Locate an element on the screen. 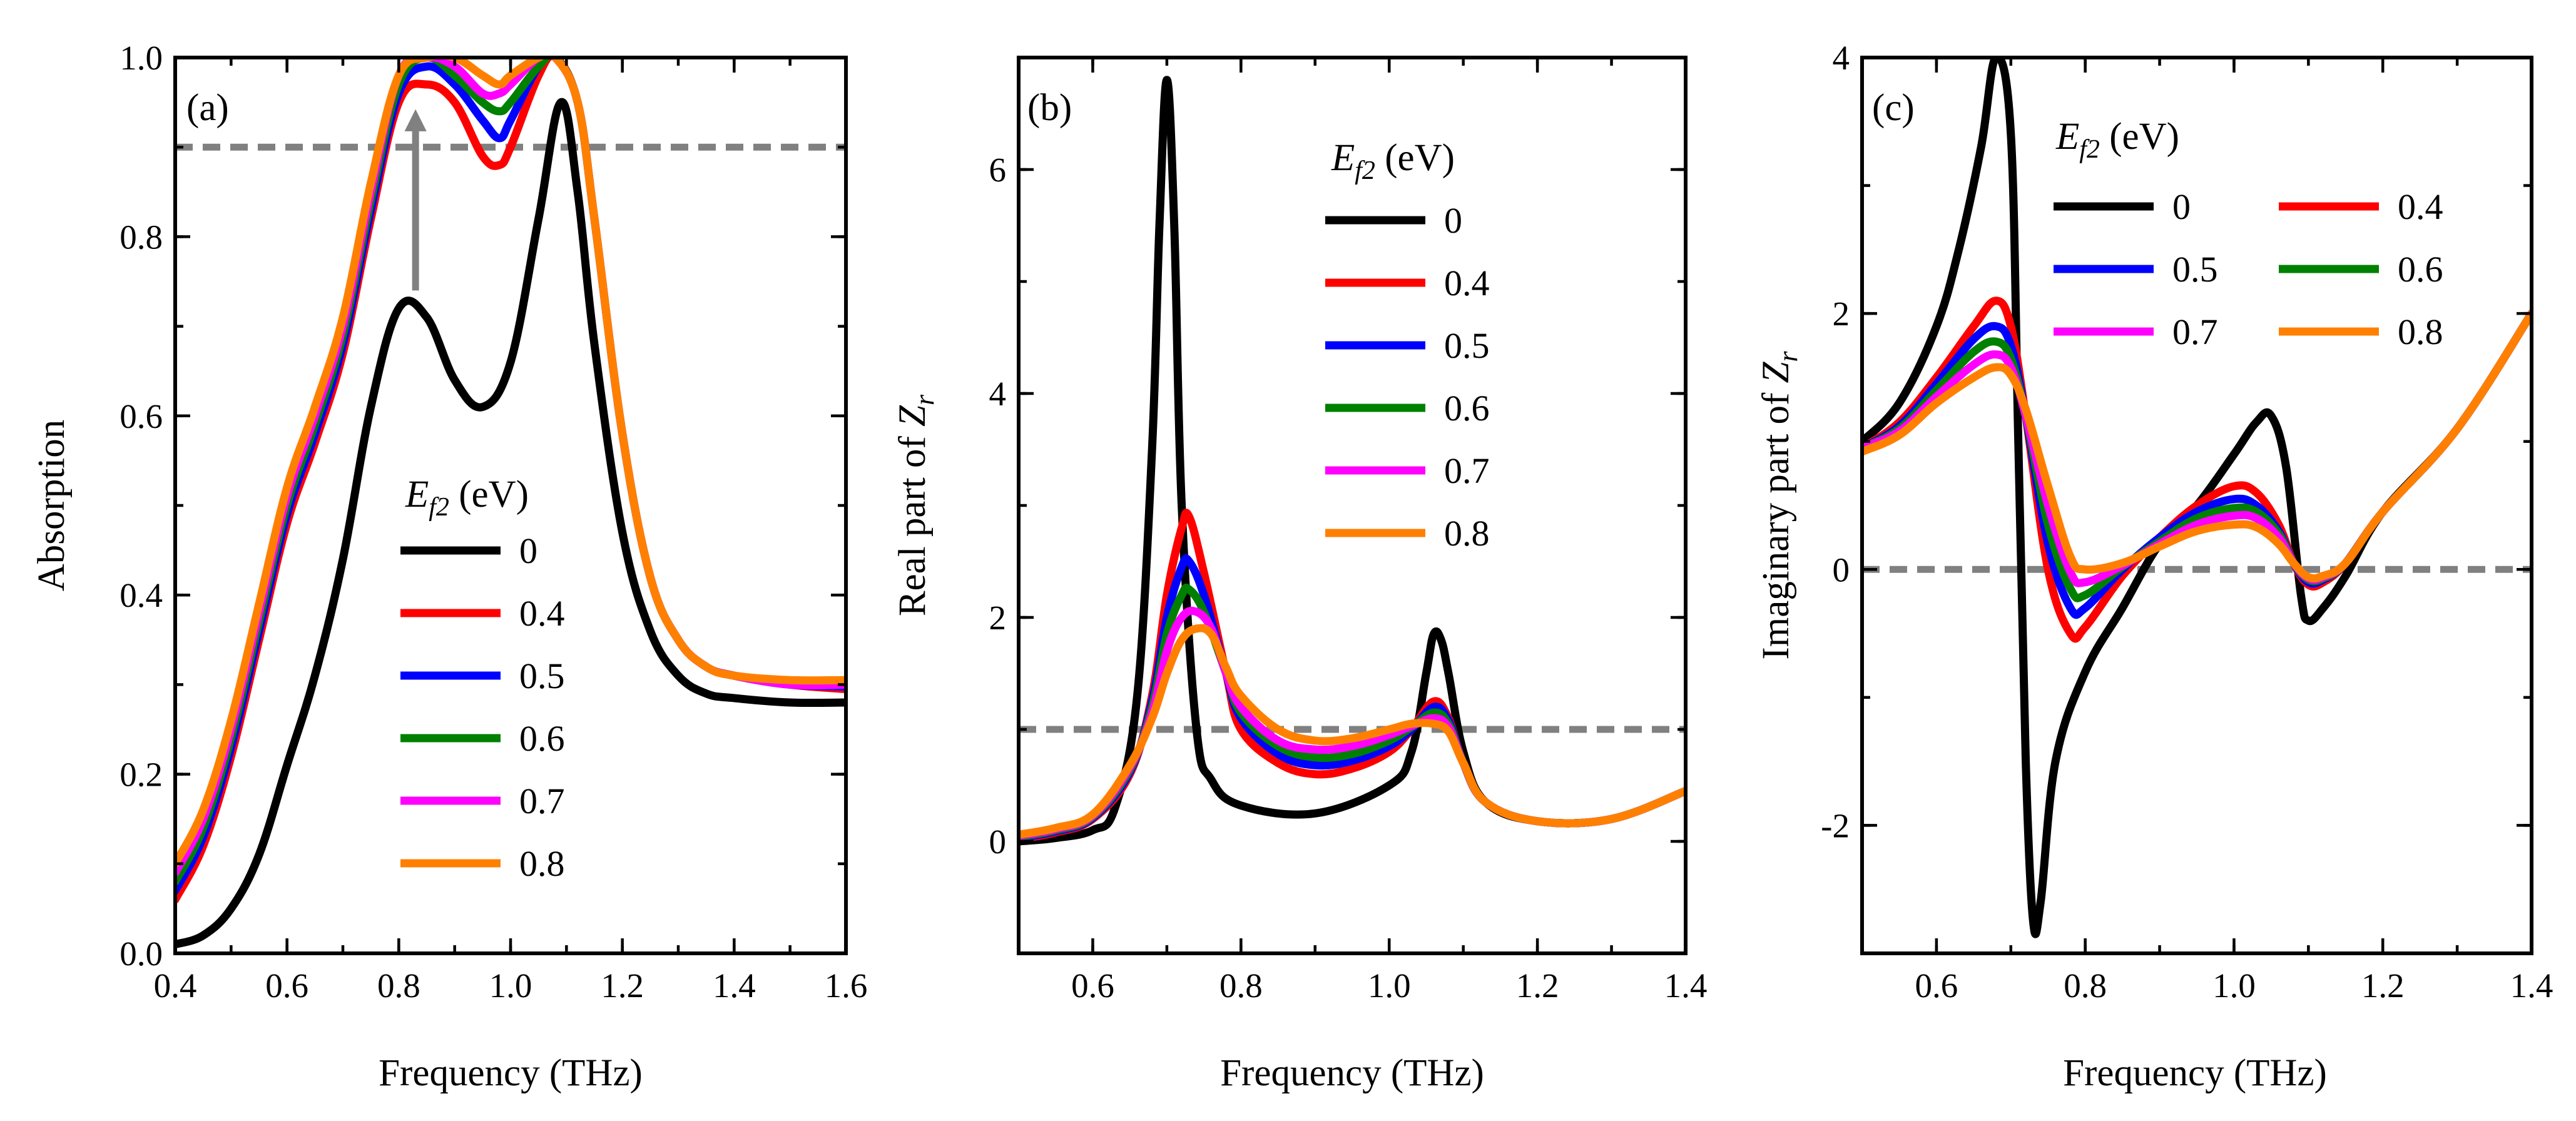 The height and width of the screenshot is (1121, 2576). panel-b-ytick-label: 0 is located at coordinates (998, 842).